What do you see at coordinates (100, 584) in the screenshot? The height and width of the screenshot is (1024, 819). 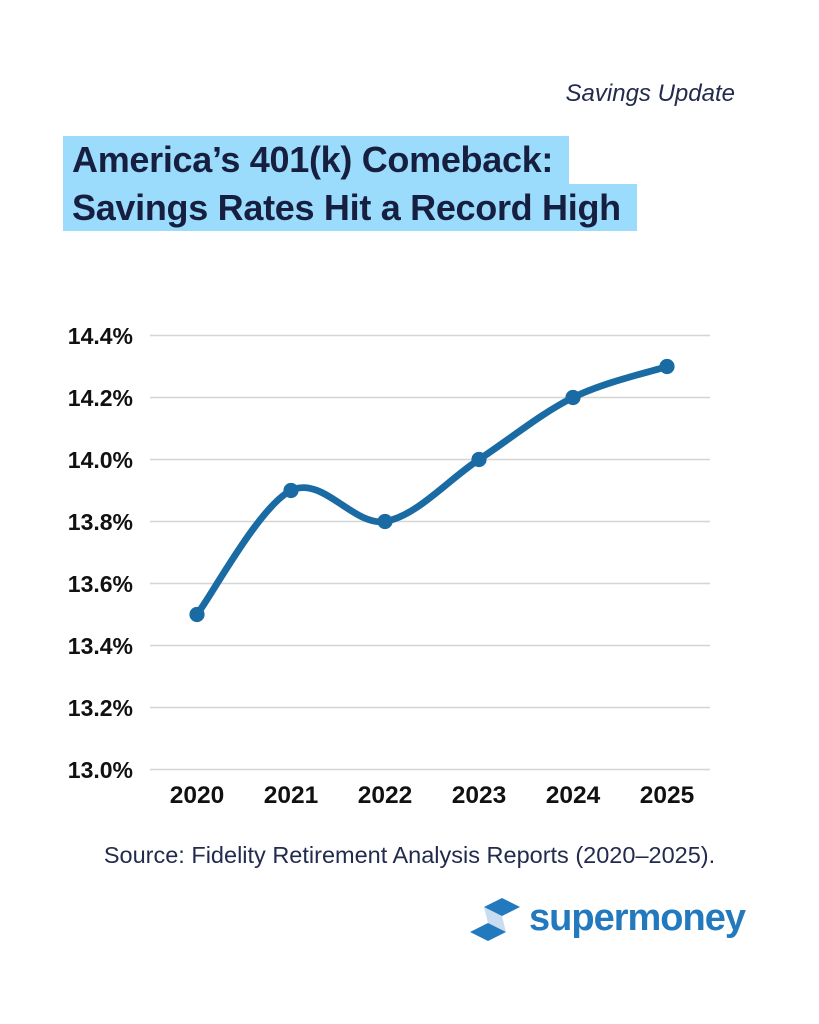 I see `svg-text: 13.6%` at bounding box center [100, 584].